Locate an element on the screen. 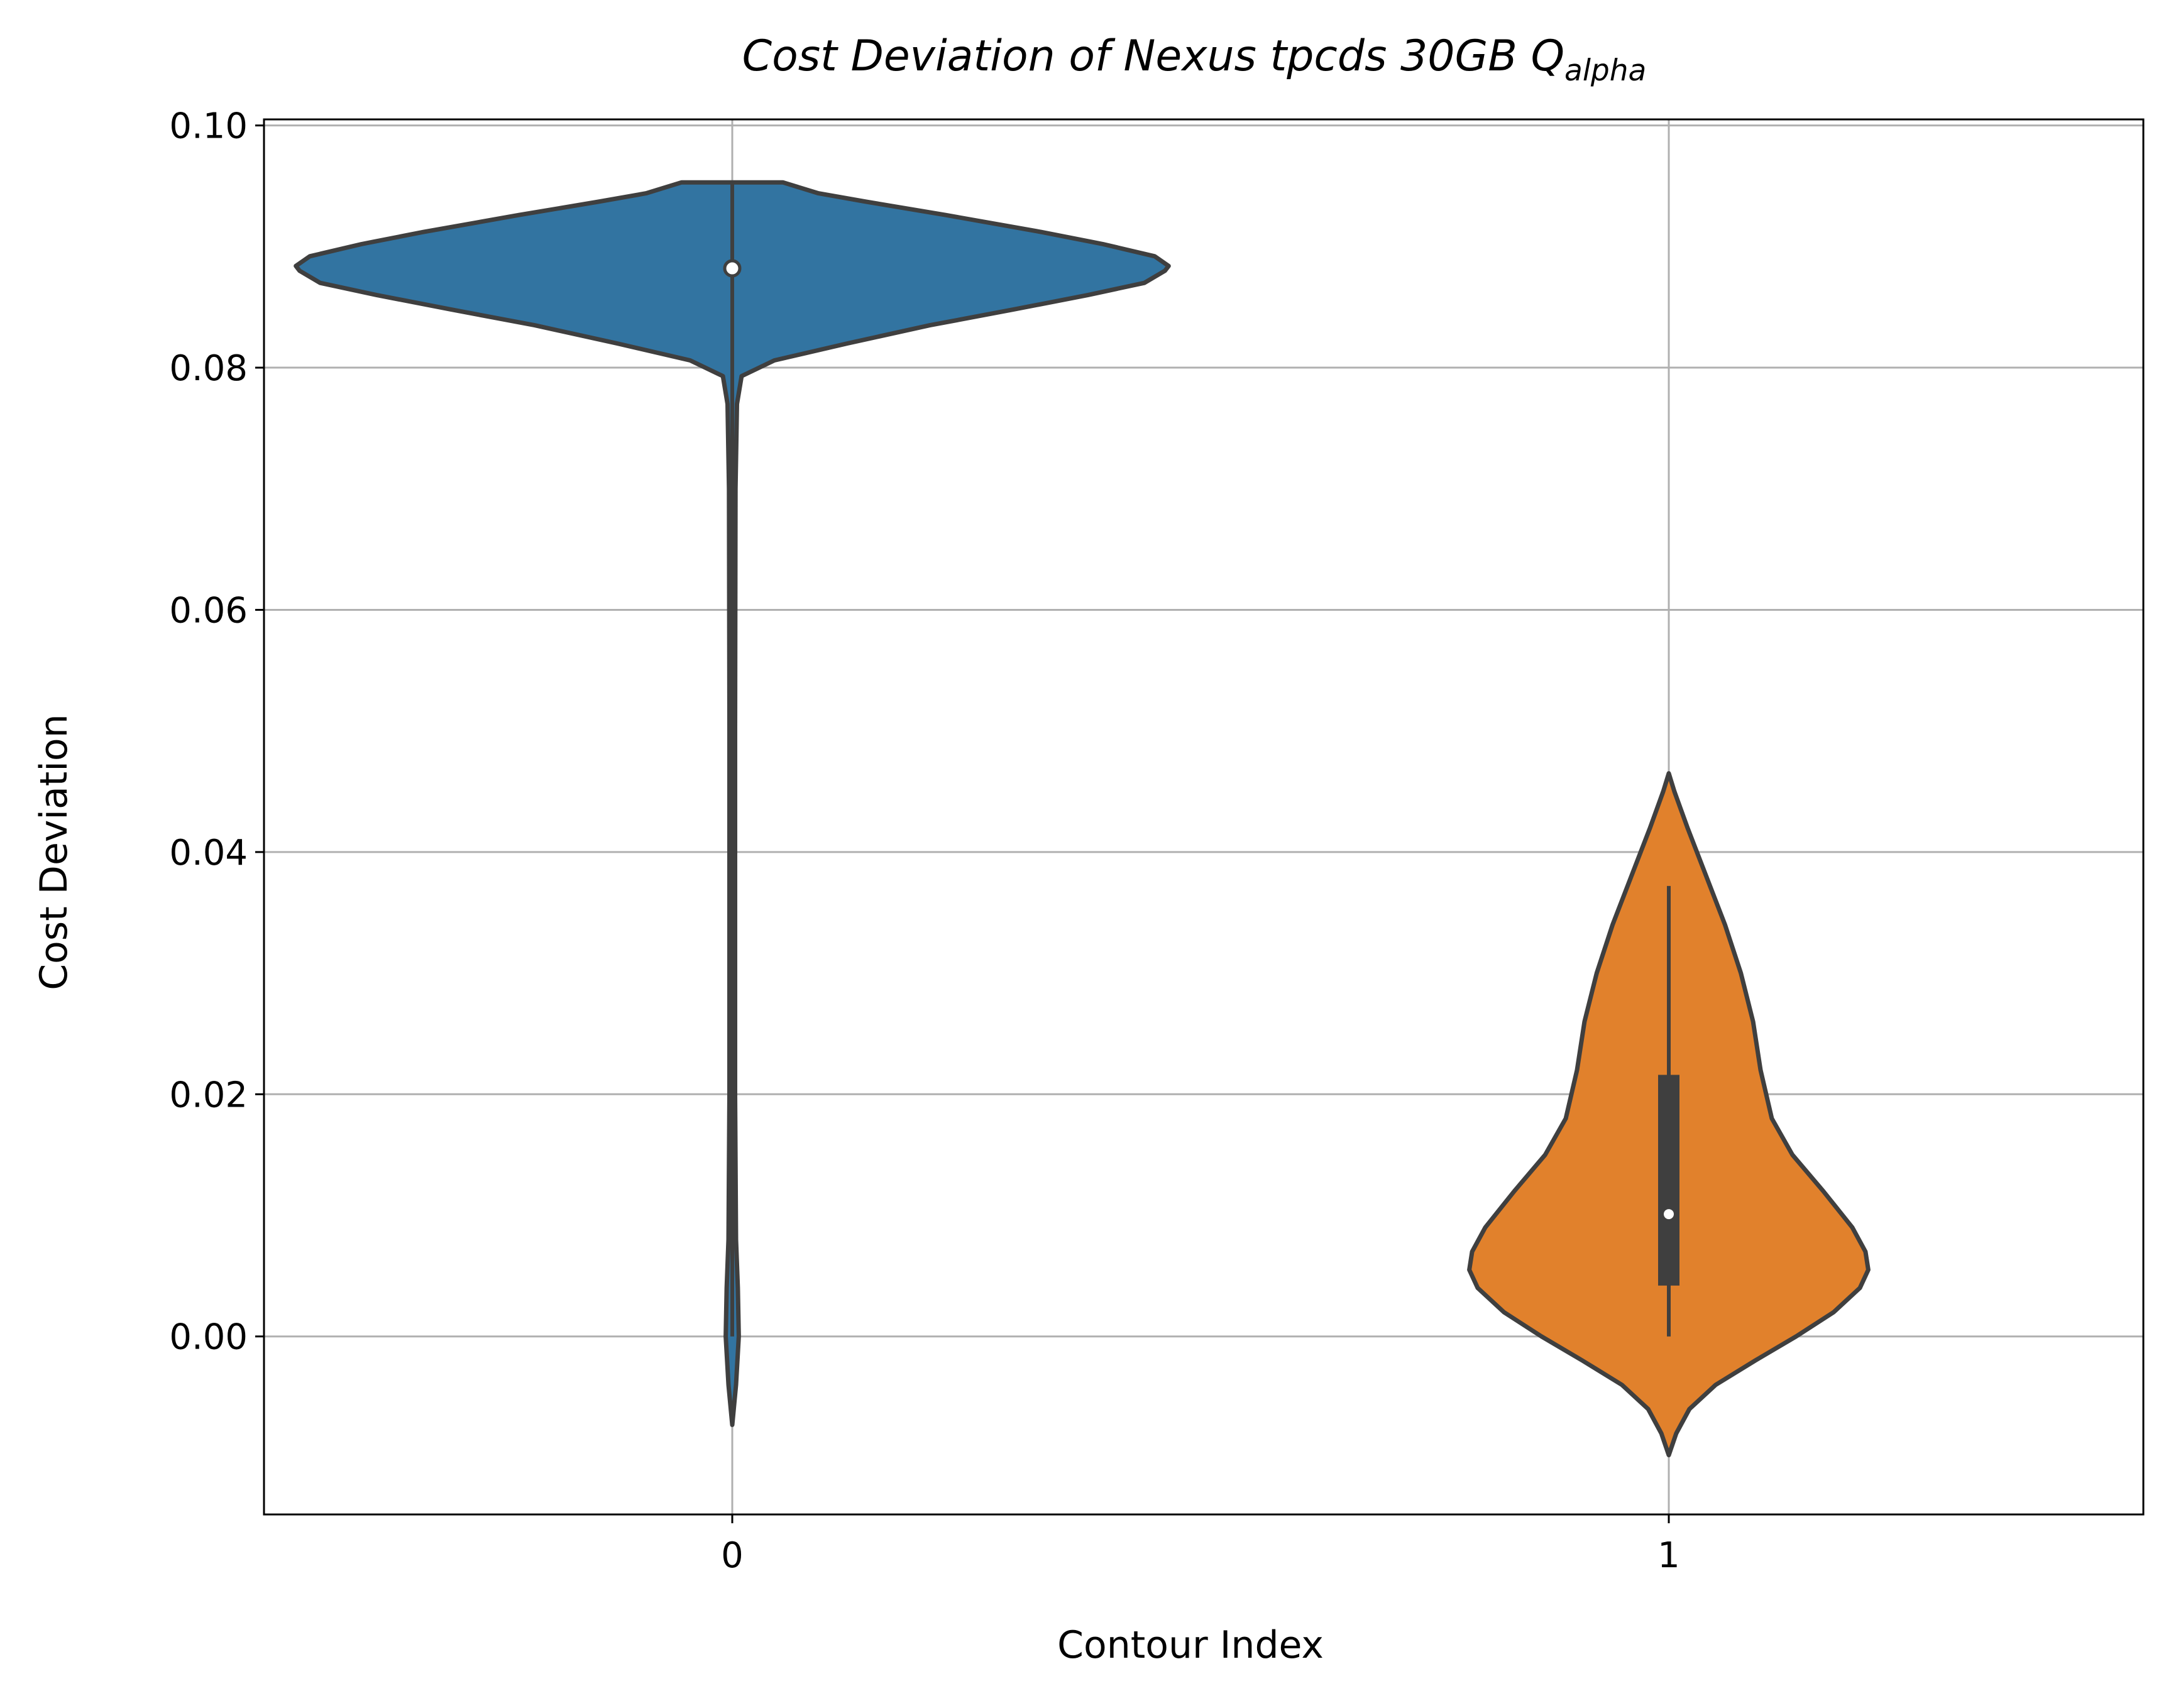  y-tick-label: 0.02 is located at coordinates (208, 1095).